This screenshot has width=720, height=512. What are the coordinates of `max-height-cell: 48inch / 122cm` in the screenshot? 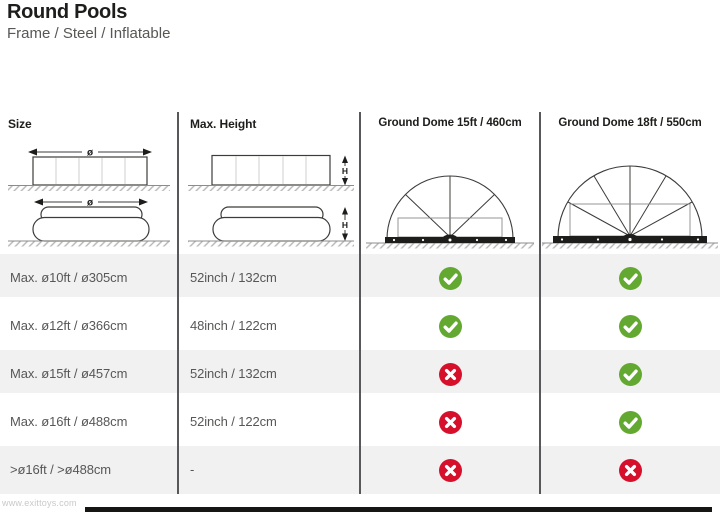 It's located at (233, 325).